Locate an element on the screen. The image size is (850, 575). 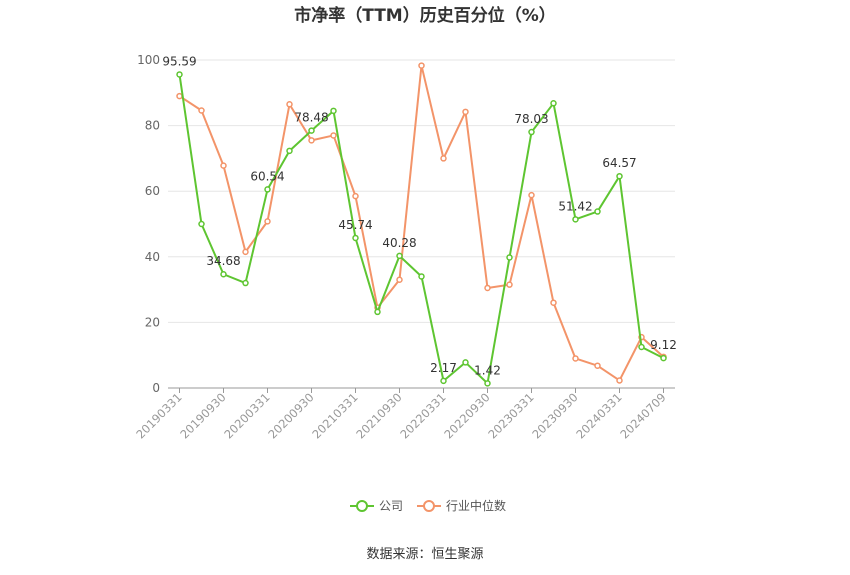
y-axis: 0 20 40 60 80 100 is located at coordinates (148, 224).